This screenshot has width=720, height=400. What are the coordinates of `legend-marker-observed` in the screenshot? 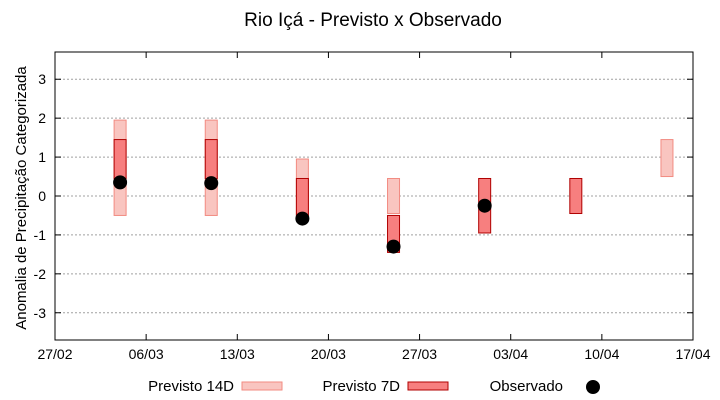 It's located at (593, 387).